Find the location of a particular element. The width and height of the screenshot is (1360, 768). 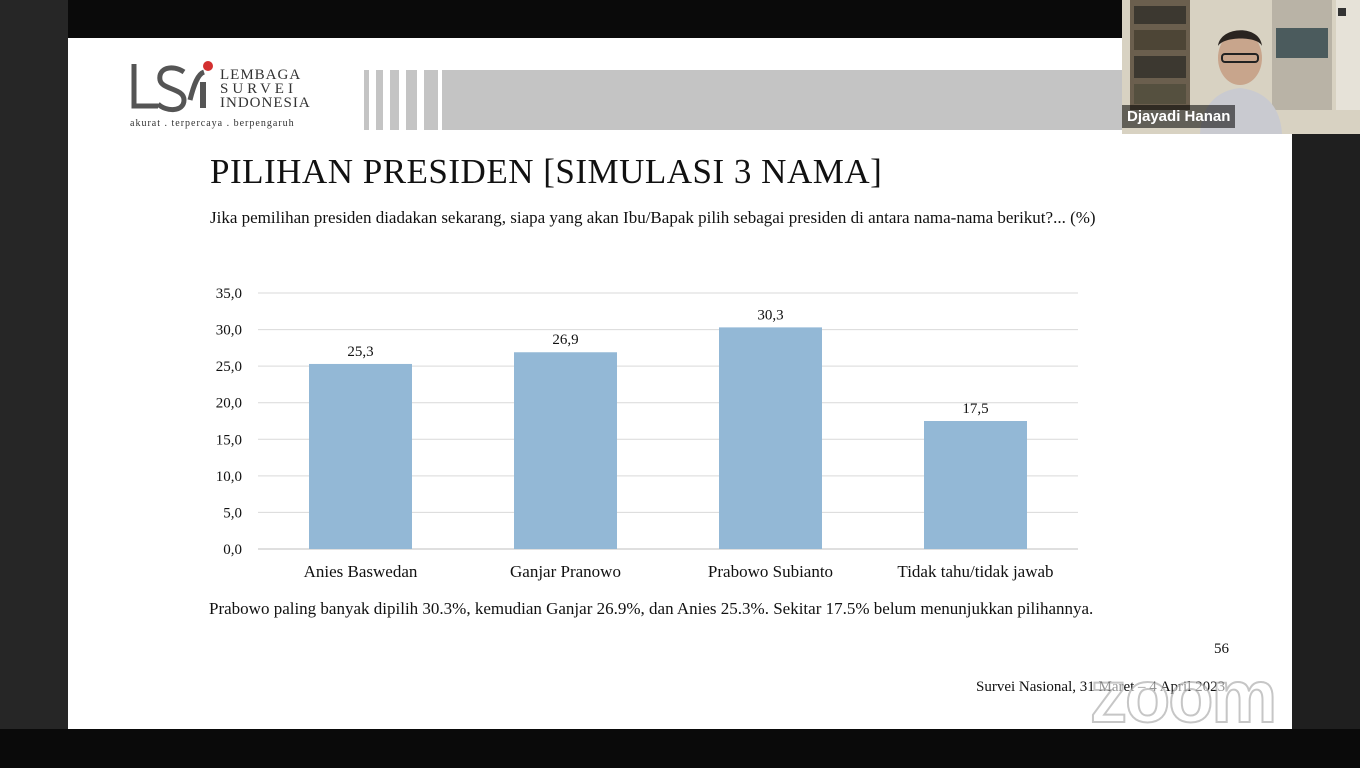

y-axis-ticks: 0,0 5,0 10,0 15,0 20,0 25,0 30,0 35,0 is located at coordinates (229, 422).